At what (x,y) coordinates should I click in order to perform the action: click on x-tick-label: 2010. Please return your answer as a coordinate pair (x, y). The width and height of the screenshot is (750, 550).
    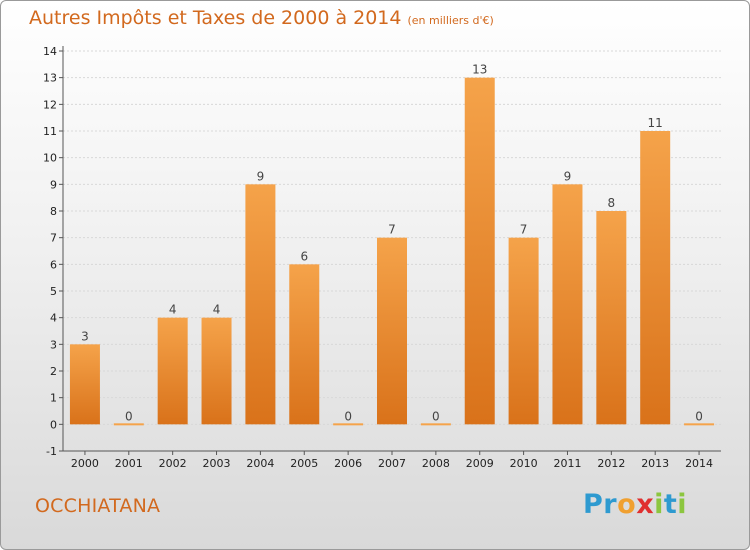
    Looking at the image, I should click on (524, 463).